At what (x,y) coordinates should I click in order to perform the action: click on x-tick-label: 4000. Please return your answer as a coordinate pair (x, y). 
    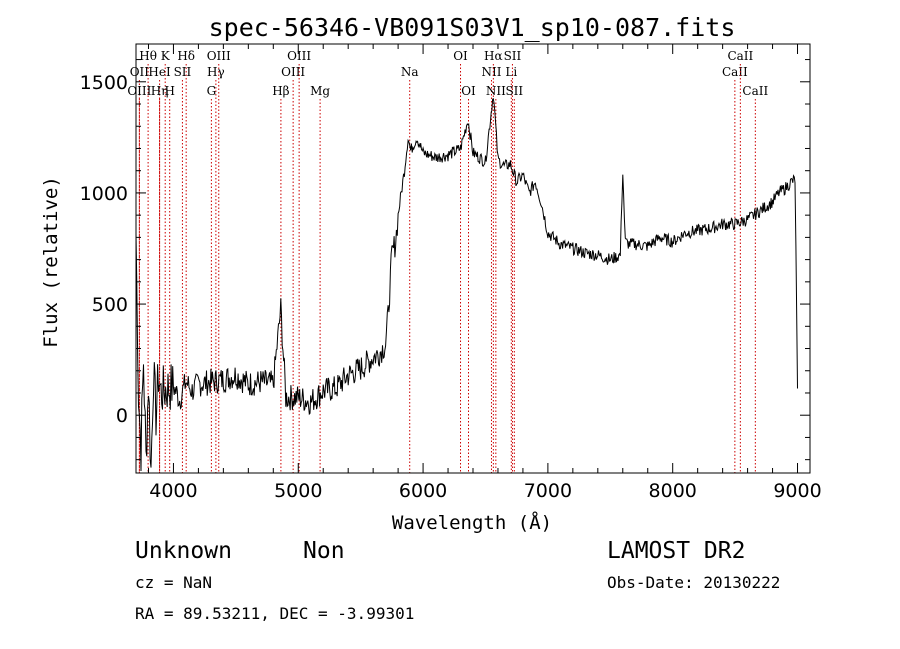
    Looking at the image, I should click on (173, 491).